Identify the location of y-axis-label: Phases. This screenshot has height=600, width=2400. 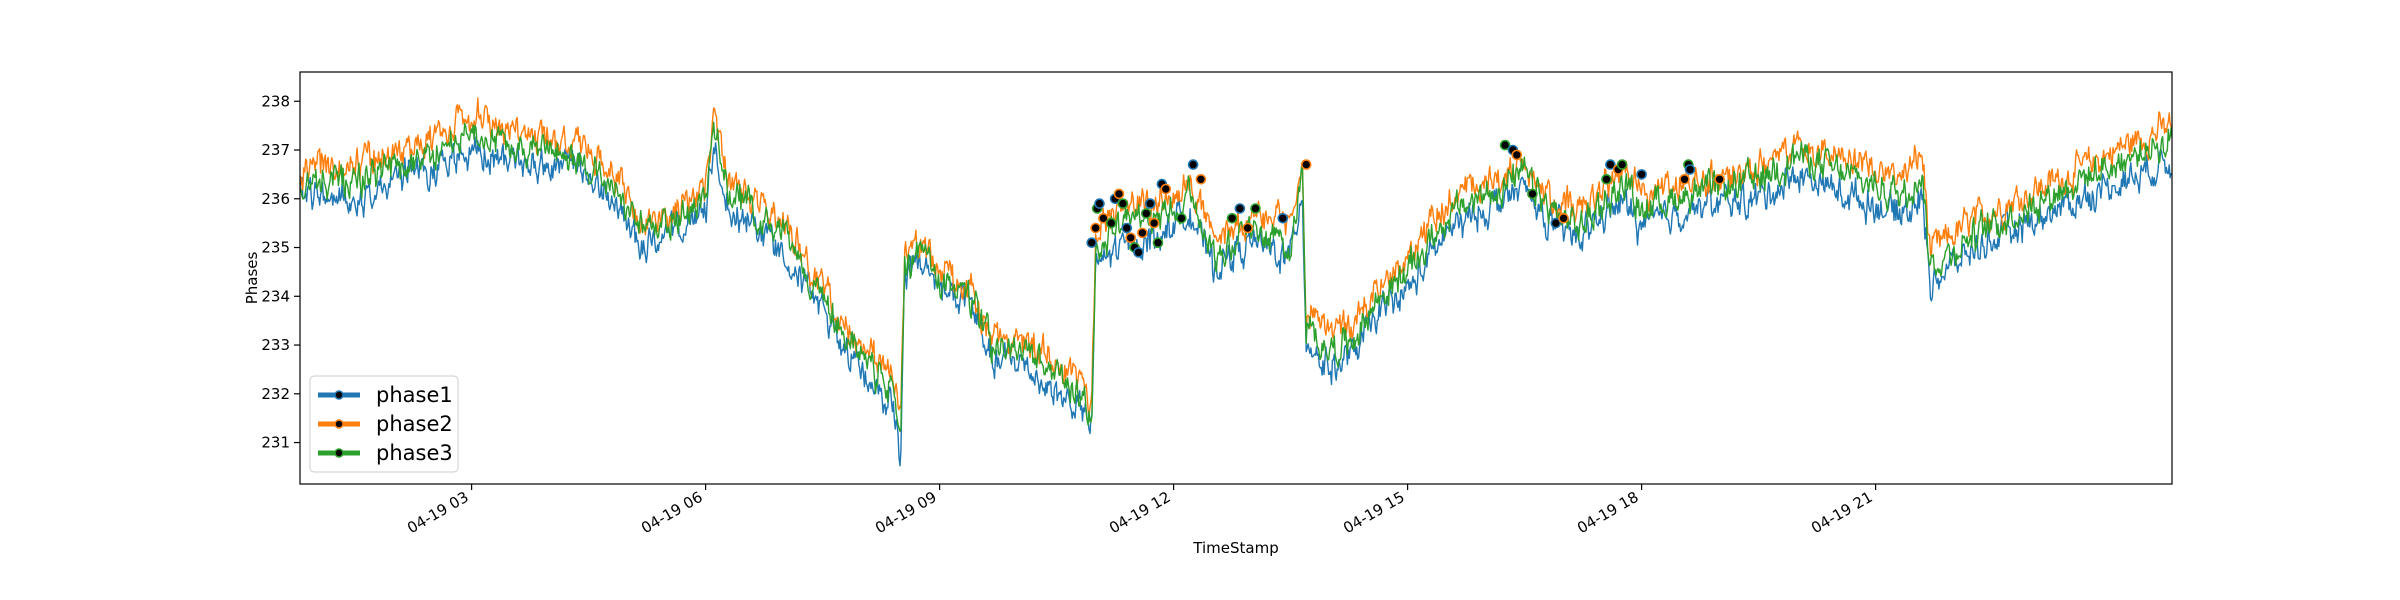
(252, 278).